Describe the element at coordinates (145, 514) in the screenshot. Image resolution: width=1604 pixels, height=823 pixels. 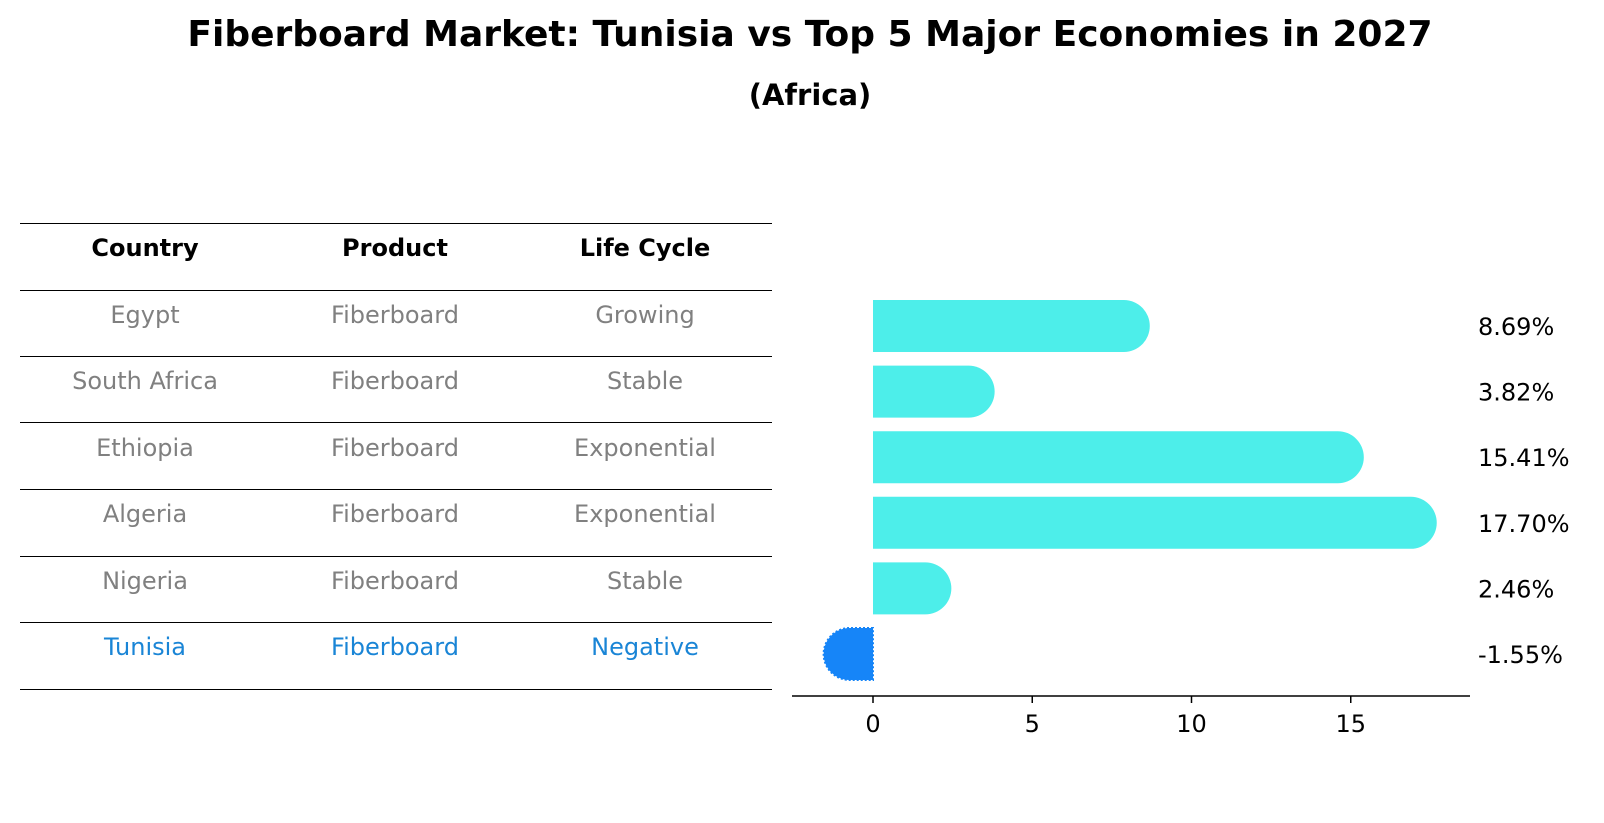
I see `cell-country: Algeria` at that location.